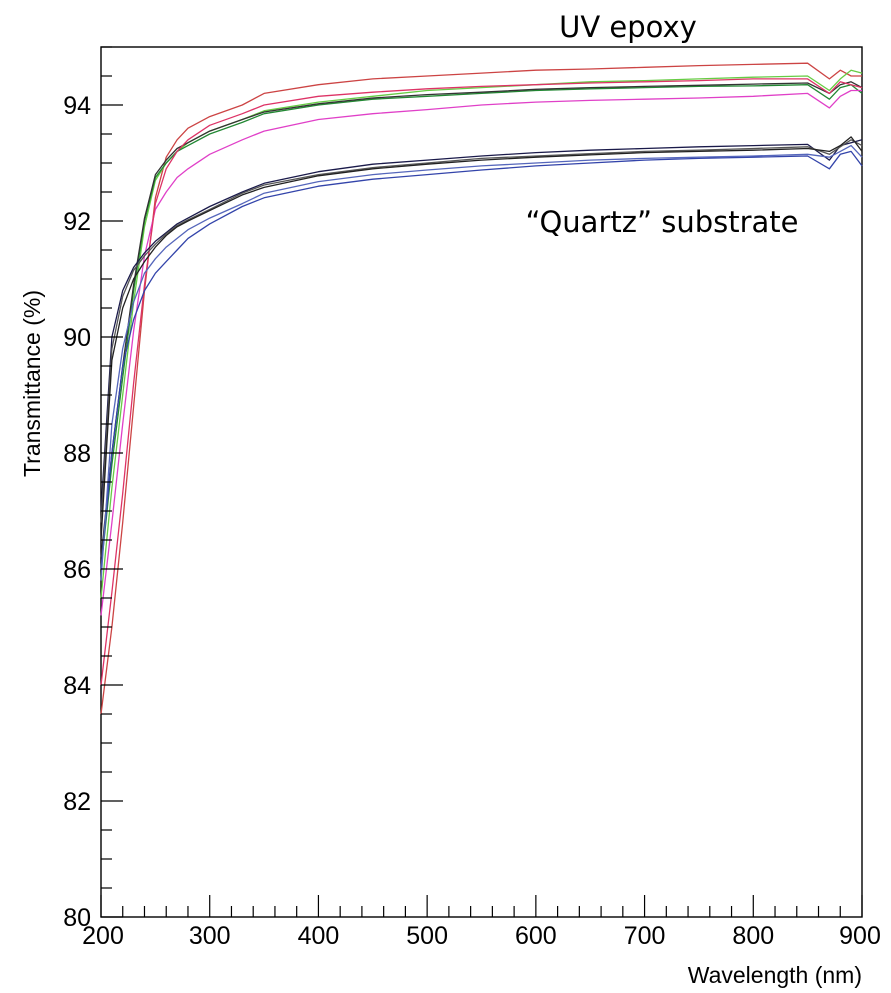 The image size is (891, 993). Describe the element at coordinates (210, 936) in the screenshot. I see `x-tick-label: 300` at that location.